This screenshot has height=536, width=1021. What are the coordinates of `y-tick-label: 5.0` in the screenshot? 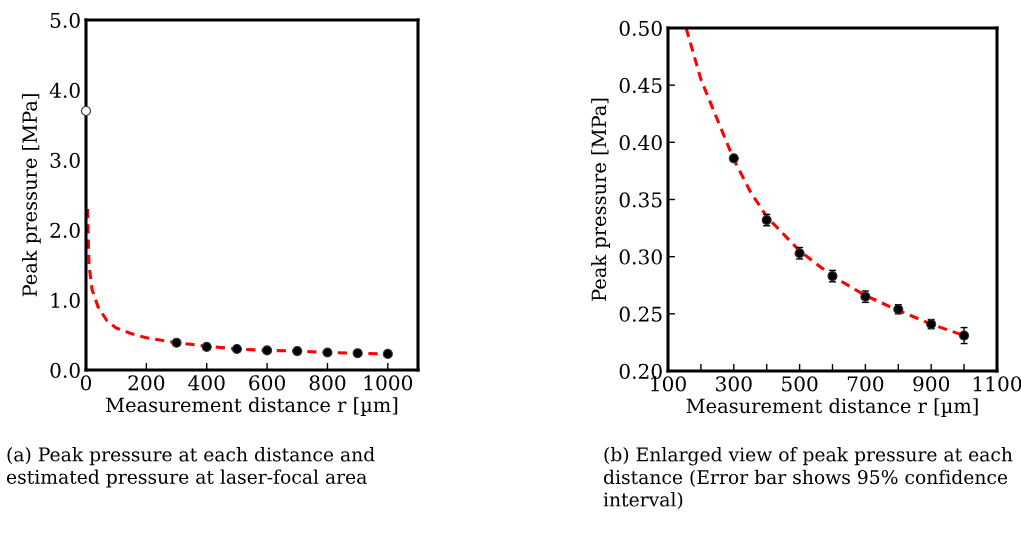 It's located at (65, 20).